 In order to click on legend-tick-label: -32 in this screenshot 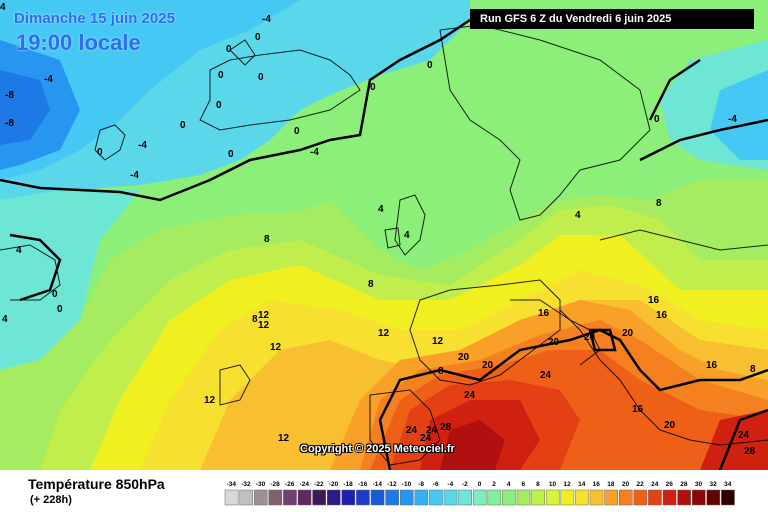, I will do `click(246, 484)`.